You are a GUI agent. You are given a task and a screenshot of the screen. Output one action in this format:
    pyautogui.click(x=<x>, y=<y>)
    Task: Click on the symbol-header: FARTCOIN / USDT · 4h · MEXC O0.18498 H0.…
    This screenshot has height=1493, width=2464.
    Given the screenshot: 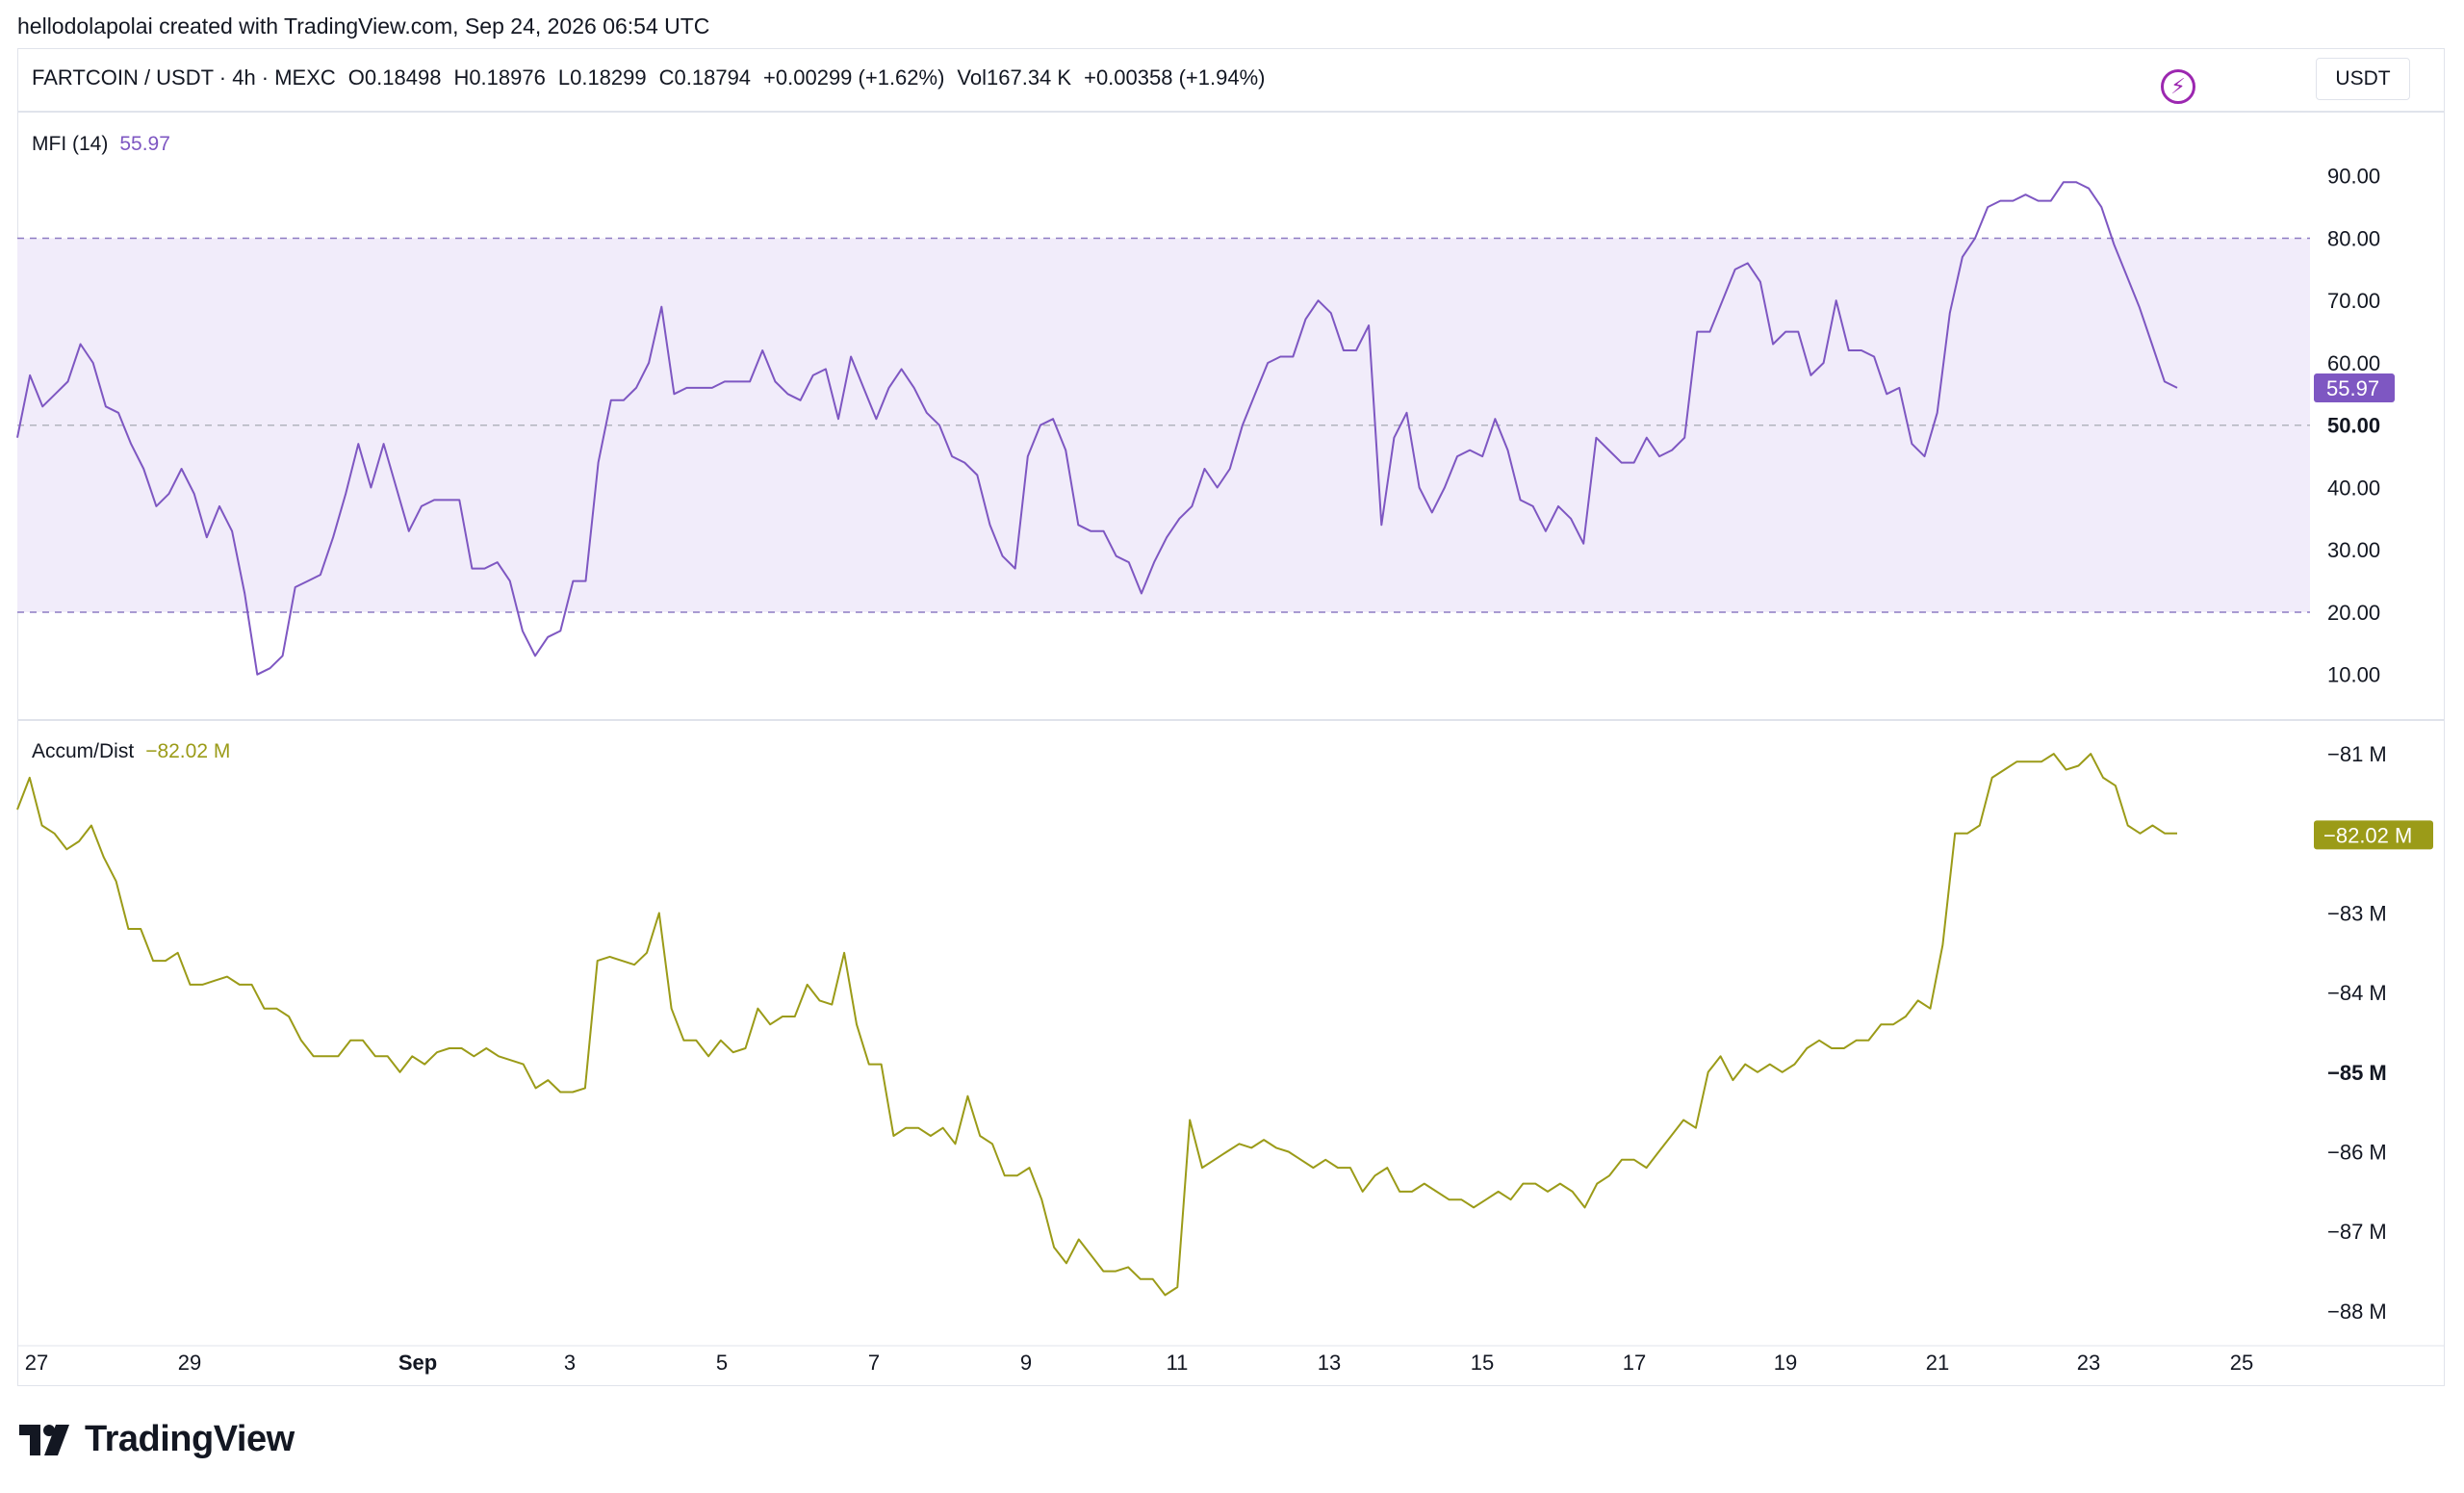 What is the action you would take?
    pyautogui.click(x=654, y=77)
    